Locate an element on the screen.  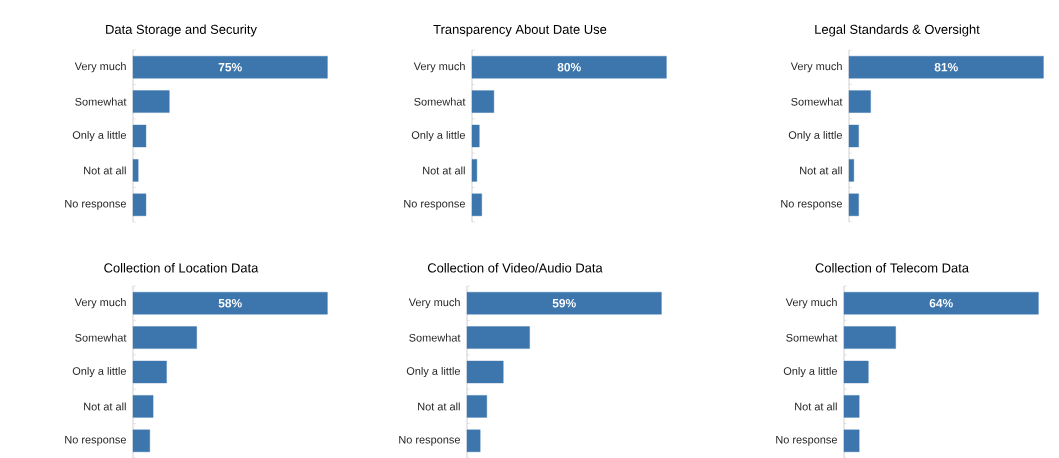
data-label: 81% is located at coordinates (946, 67).